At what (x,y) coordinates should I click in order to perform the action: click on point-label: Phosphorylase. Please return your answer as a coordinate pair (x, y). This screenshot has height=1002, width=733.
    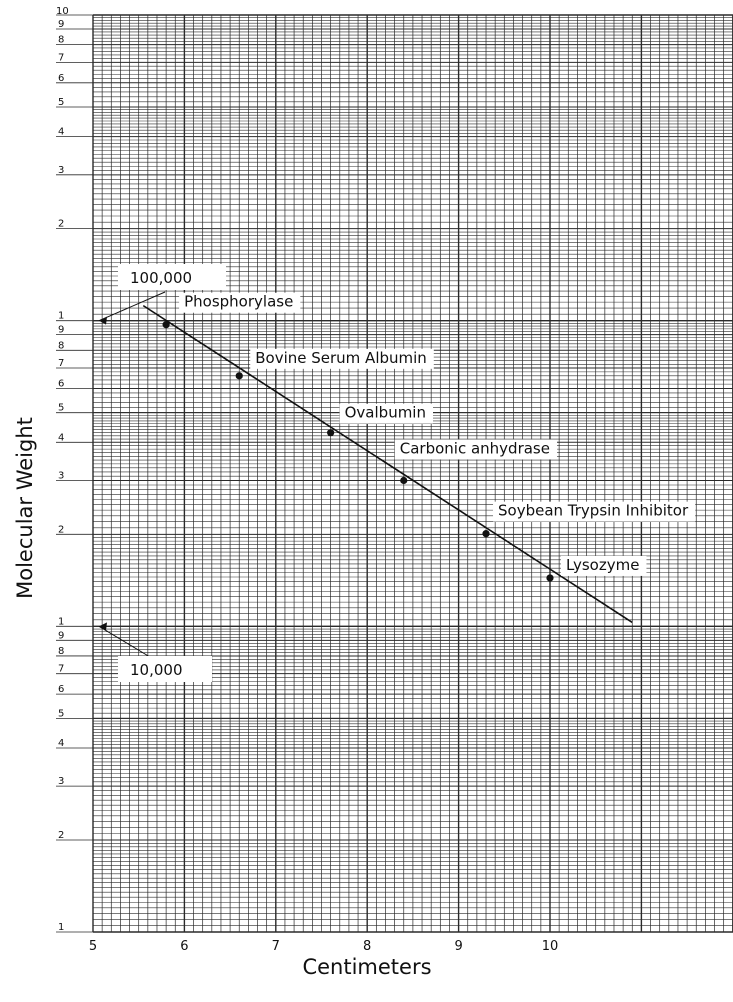
    Looking at the image, I should click on (240, 302).